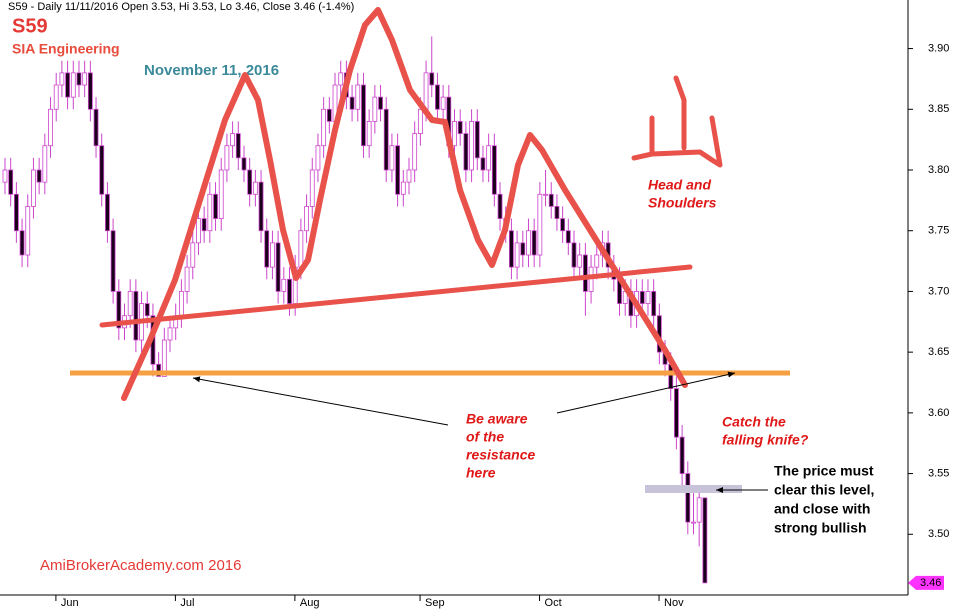 The height and width of the screenshot is (610, 969). What do you see at coordinates (822, 509) in the screenshot?
I see `note-line: and close with` at bounding box center [822, 509].